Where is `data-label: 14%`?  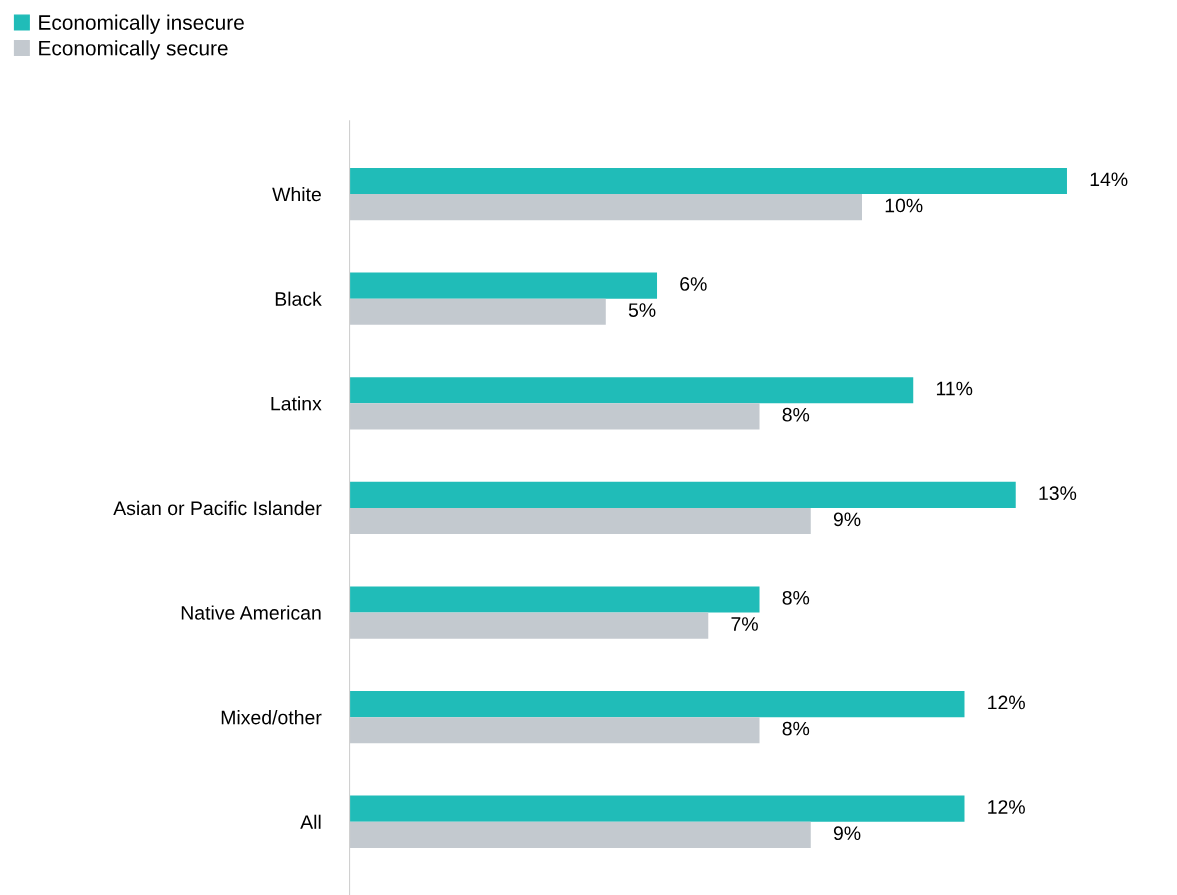 data-label: 14% is located at coordinates (1109, 179).